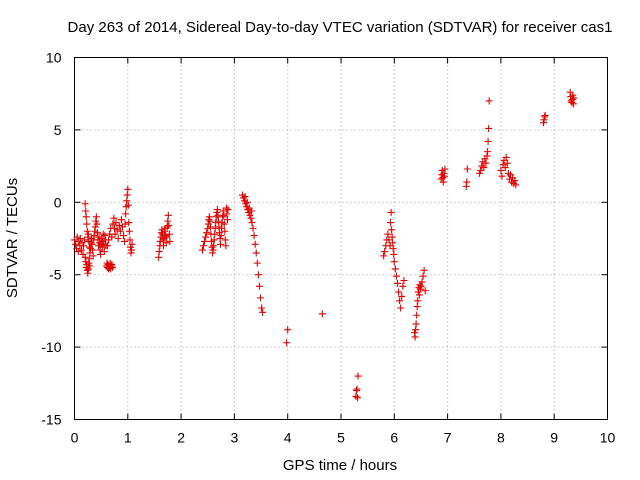 Image resolution: width=640 pixels, height=480 pixels. What do you see at coordinates (58, 130) in the screenshot?
I see `y-tick-label: 5` at bounding box center [58, 130].